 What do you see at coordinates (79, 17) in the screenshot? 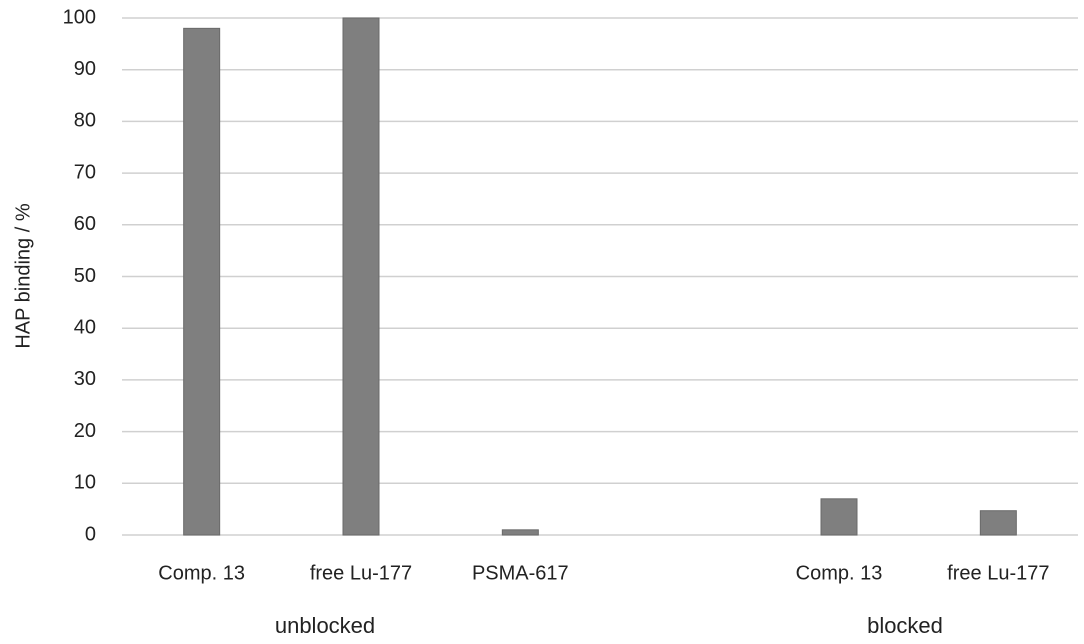
I see `y-tick-label: 100` at bounding box center [79, 17].